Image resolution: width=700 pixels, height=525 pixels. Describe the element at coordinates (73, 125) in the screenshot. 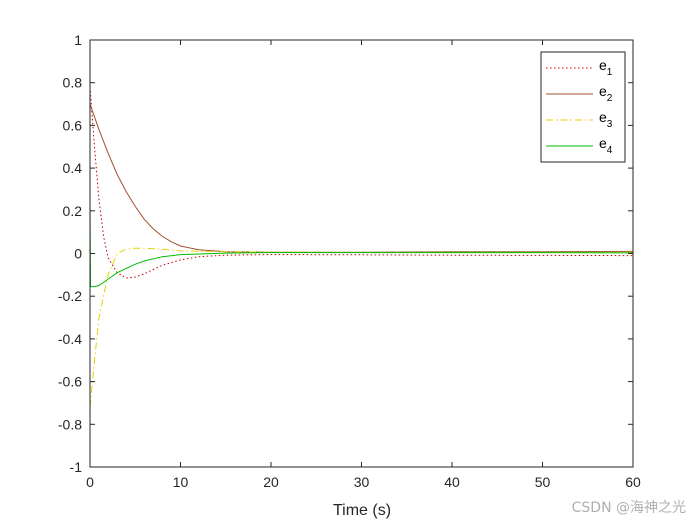

I see `y-tick-label: 0.6` at that location.